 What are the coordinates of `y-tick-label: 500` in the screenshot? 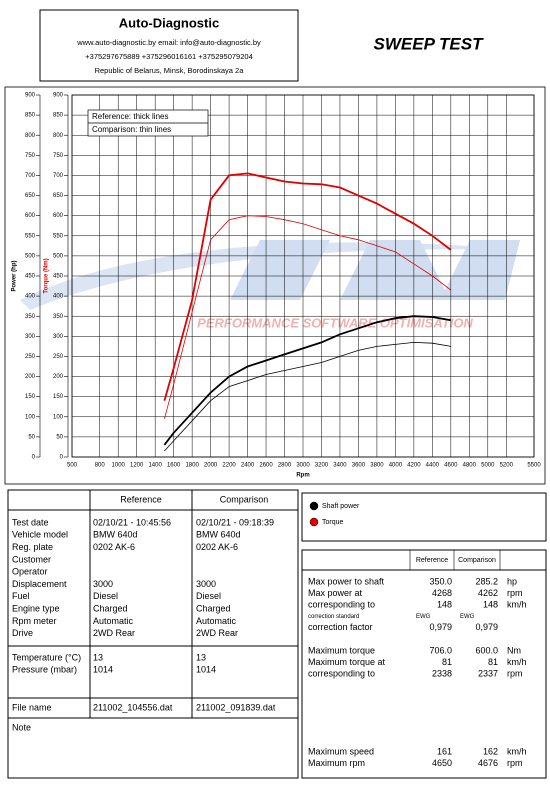 It's located at (30, 256).